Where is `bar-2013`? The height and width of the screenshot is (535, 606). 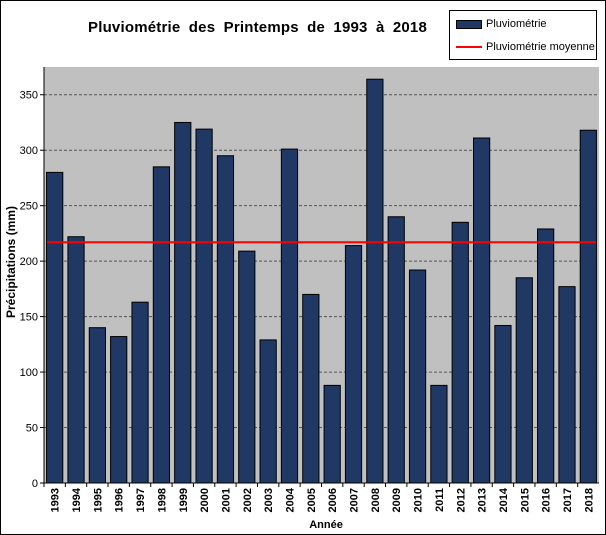
bar-2013 is located at coordinates (481, 310).